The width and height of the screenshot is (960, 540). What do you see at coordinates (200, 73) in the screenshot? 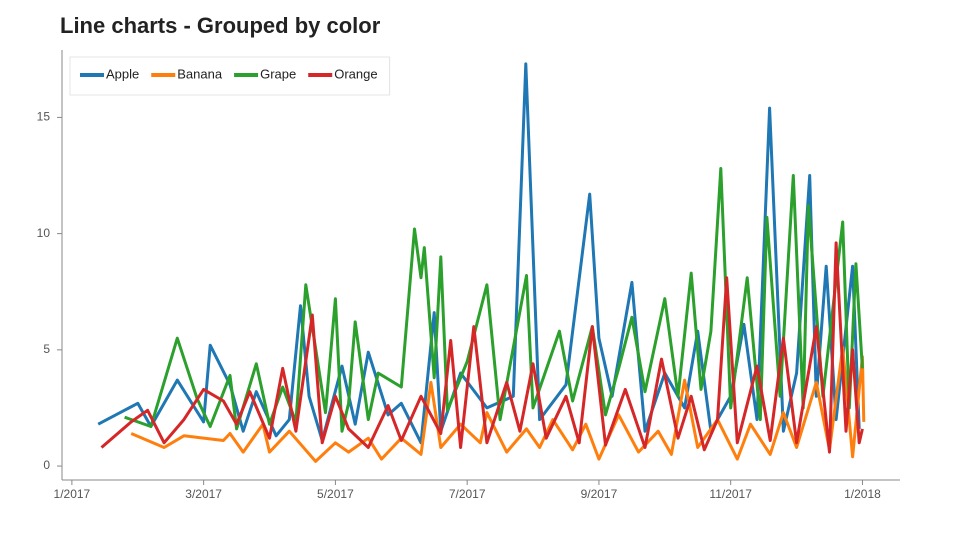
I see `legend-label: Banana` at bounding box center [200, 73].